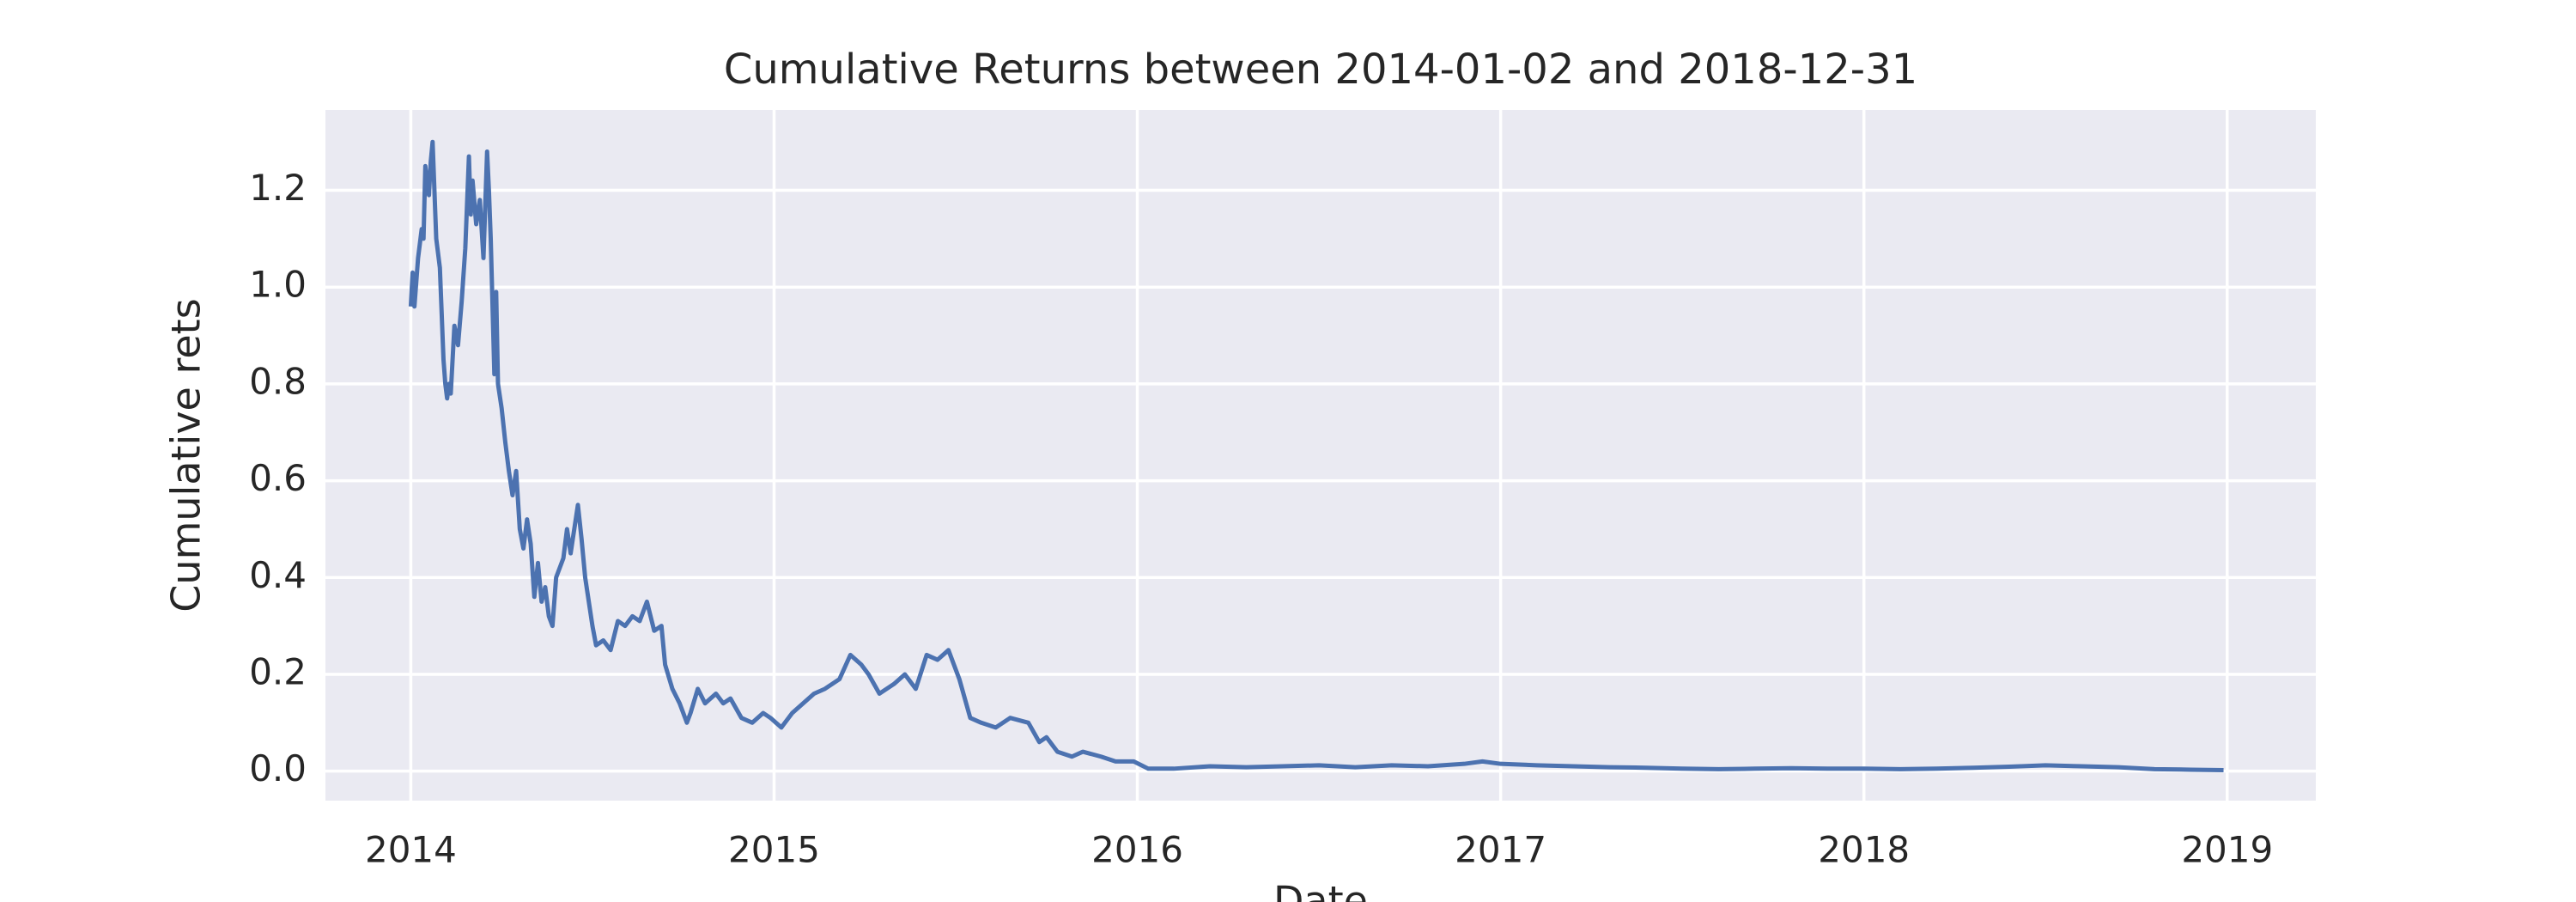 Image resolution: width=2576 pixels, height=902 pixels. What do you see at coordinates (186, 455) in the screenshot?
I see `y-axis-label: Cumulative rets` at bounding box center [186, 455].